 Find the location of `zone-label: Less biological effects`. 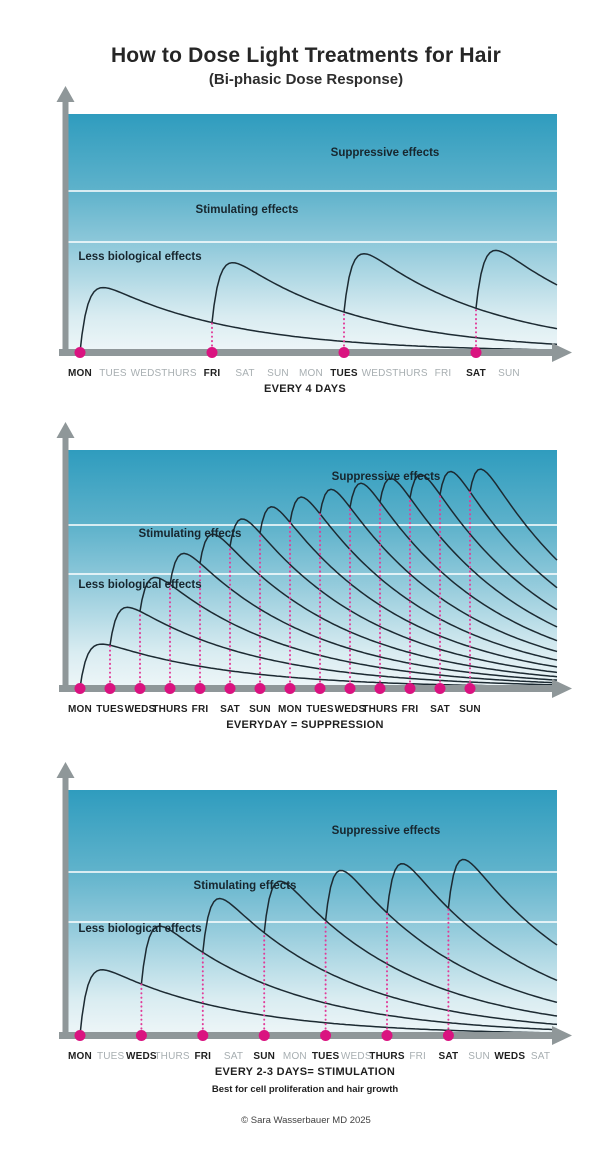

zone-label: Less biological effects is located at coordinates (139, 585).